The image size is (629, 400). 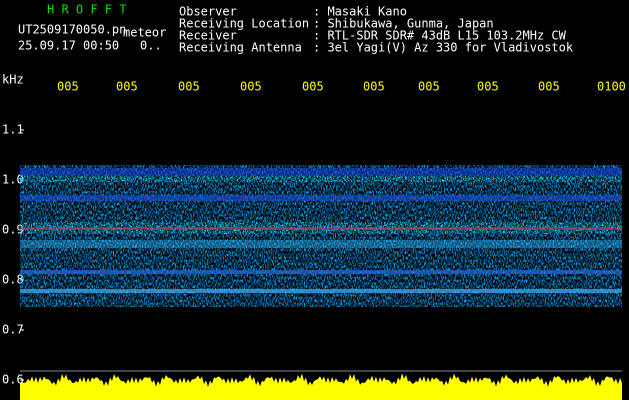 I want to click on extra: 0.., so click(x=151, y=46).